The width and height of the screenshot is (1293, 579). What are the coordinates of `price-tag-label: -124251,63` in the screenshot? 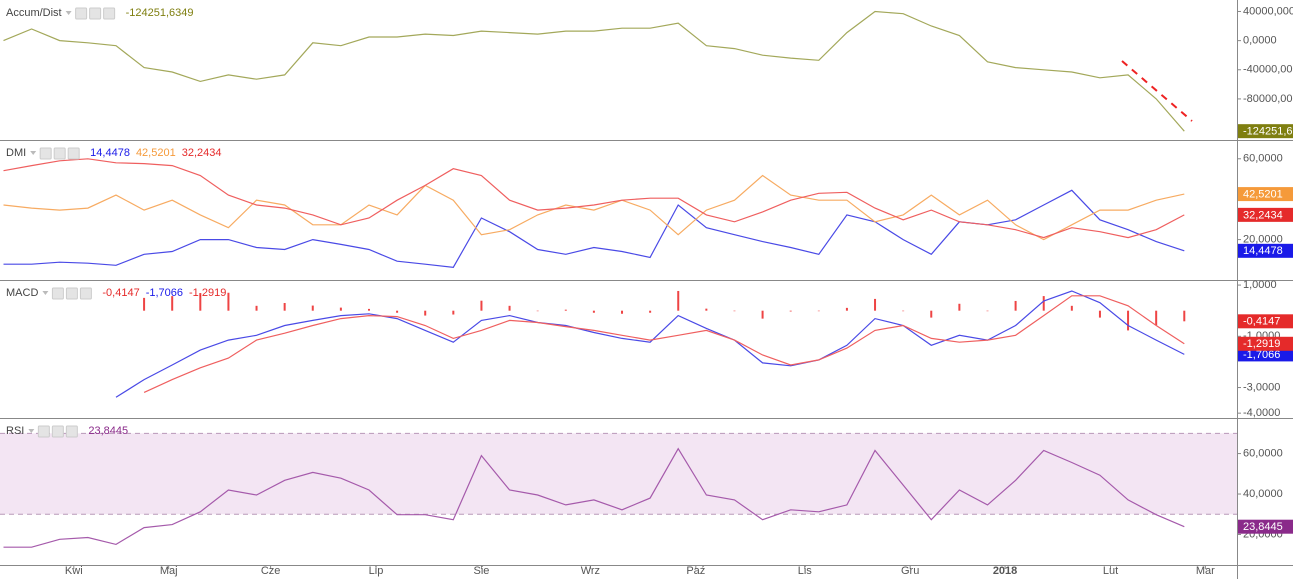 It's located at (1268, 132).